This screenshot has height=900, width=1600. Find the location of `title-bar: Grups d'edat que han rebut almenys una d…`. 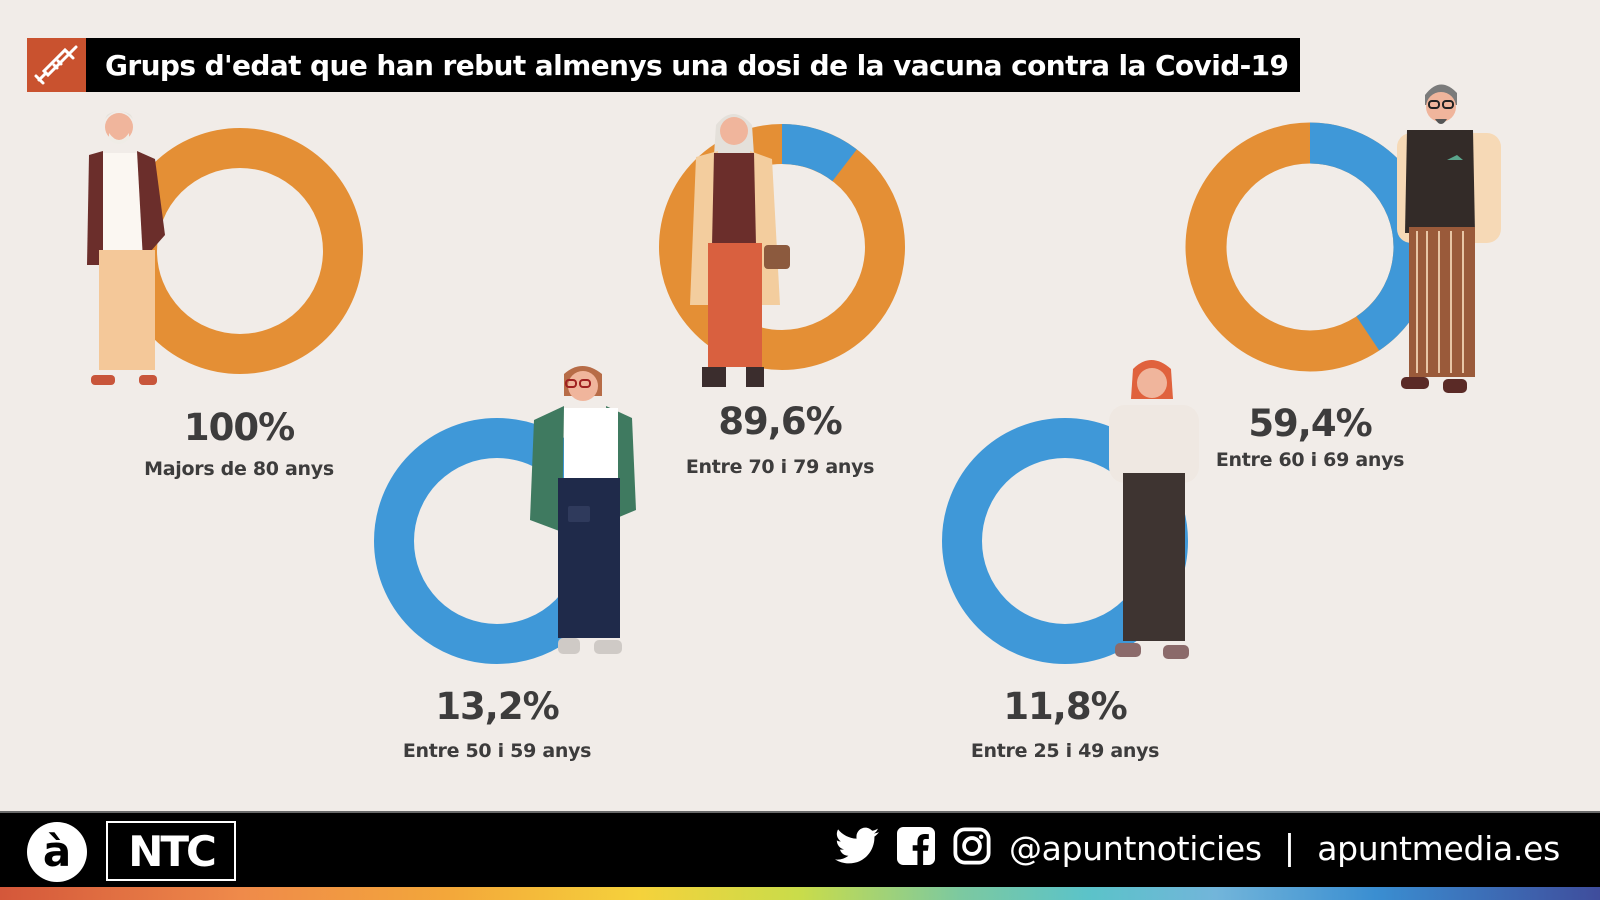

title-bar: Grups d'edat que han rebut almenys una d… is located at coordinates (664, 65).